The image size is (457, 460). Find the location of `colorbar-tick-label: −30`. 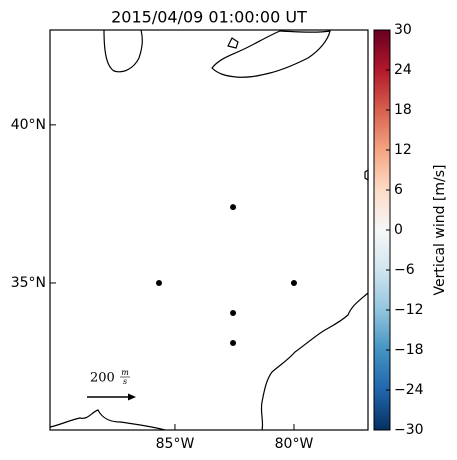

colorbar-tick-label: −30 is located at coordinates (409, 430).